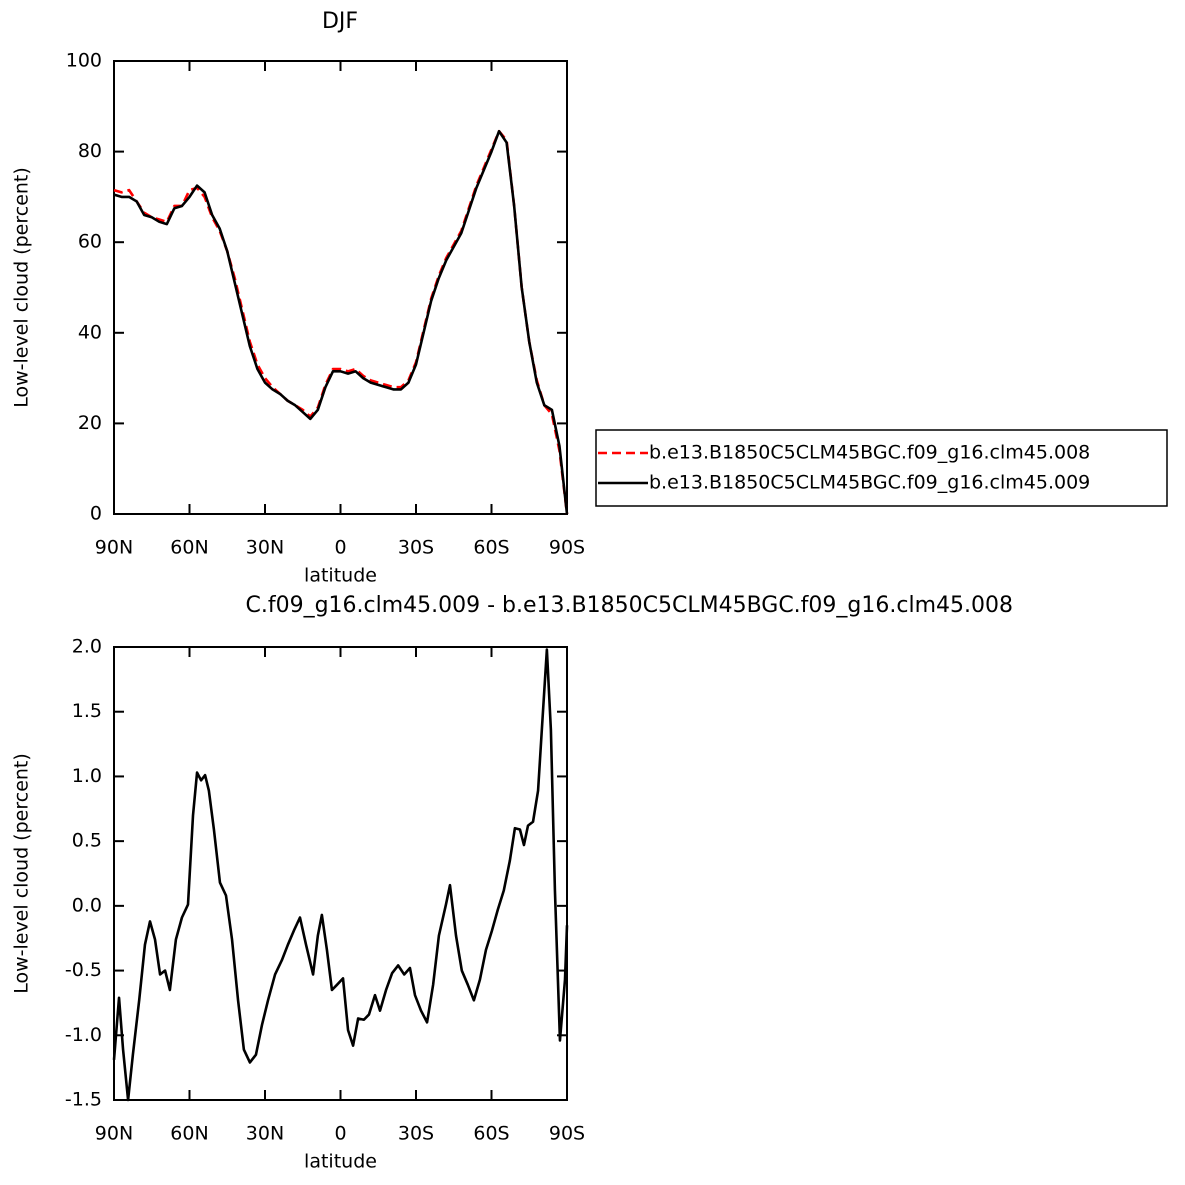  What do you see at coordinates (869, 453) in the screenshot?
I see `legend-label: b.e13.B1850C5CLM45BGC.f09_g16.clm45.008` at bounding box center [869, 453].